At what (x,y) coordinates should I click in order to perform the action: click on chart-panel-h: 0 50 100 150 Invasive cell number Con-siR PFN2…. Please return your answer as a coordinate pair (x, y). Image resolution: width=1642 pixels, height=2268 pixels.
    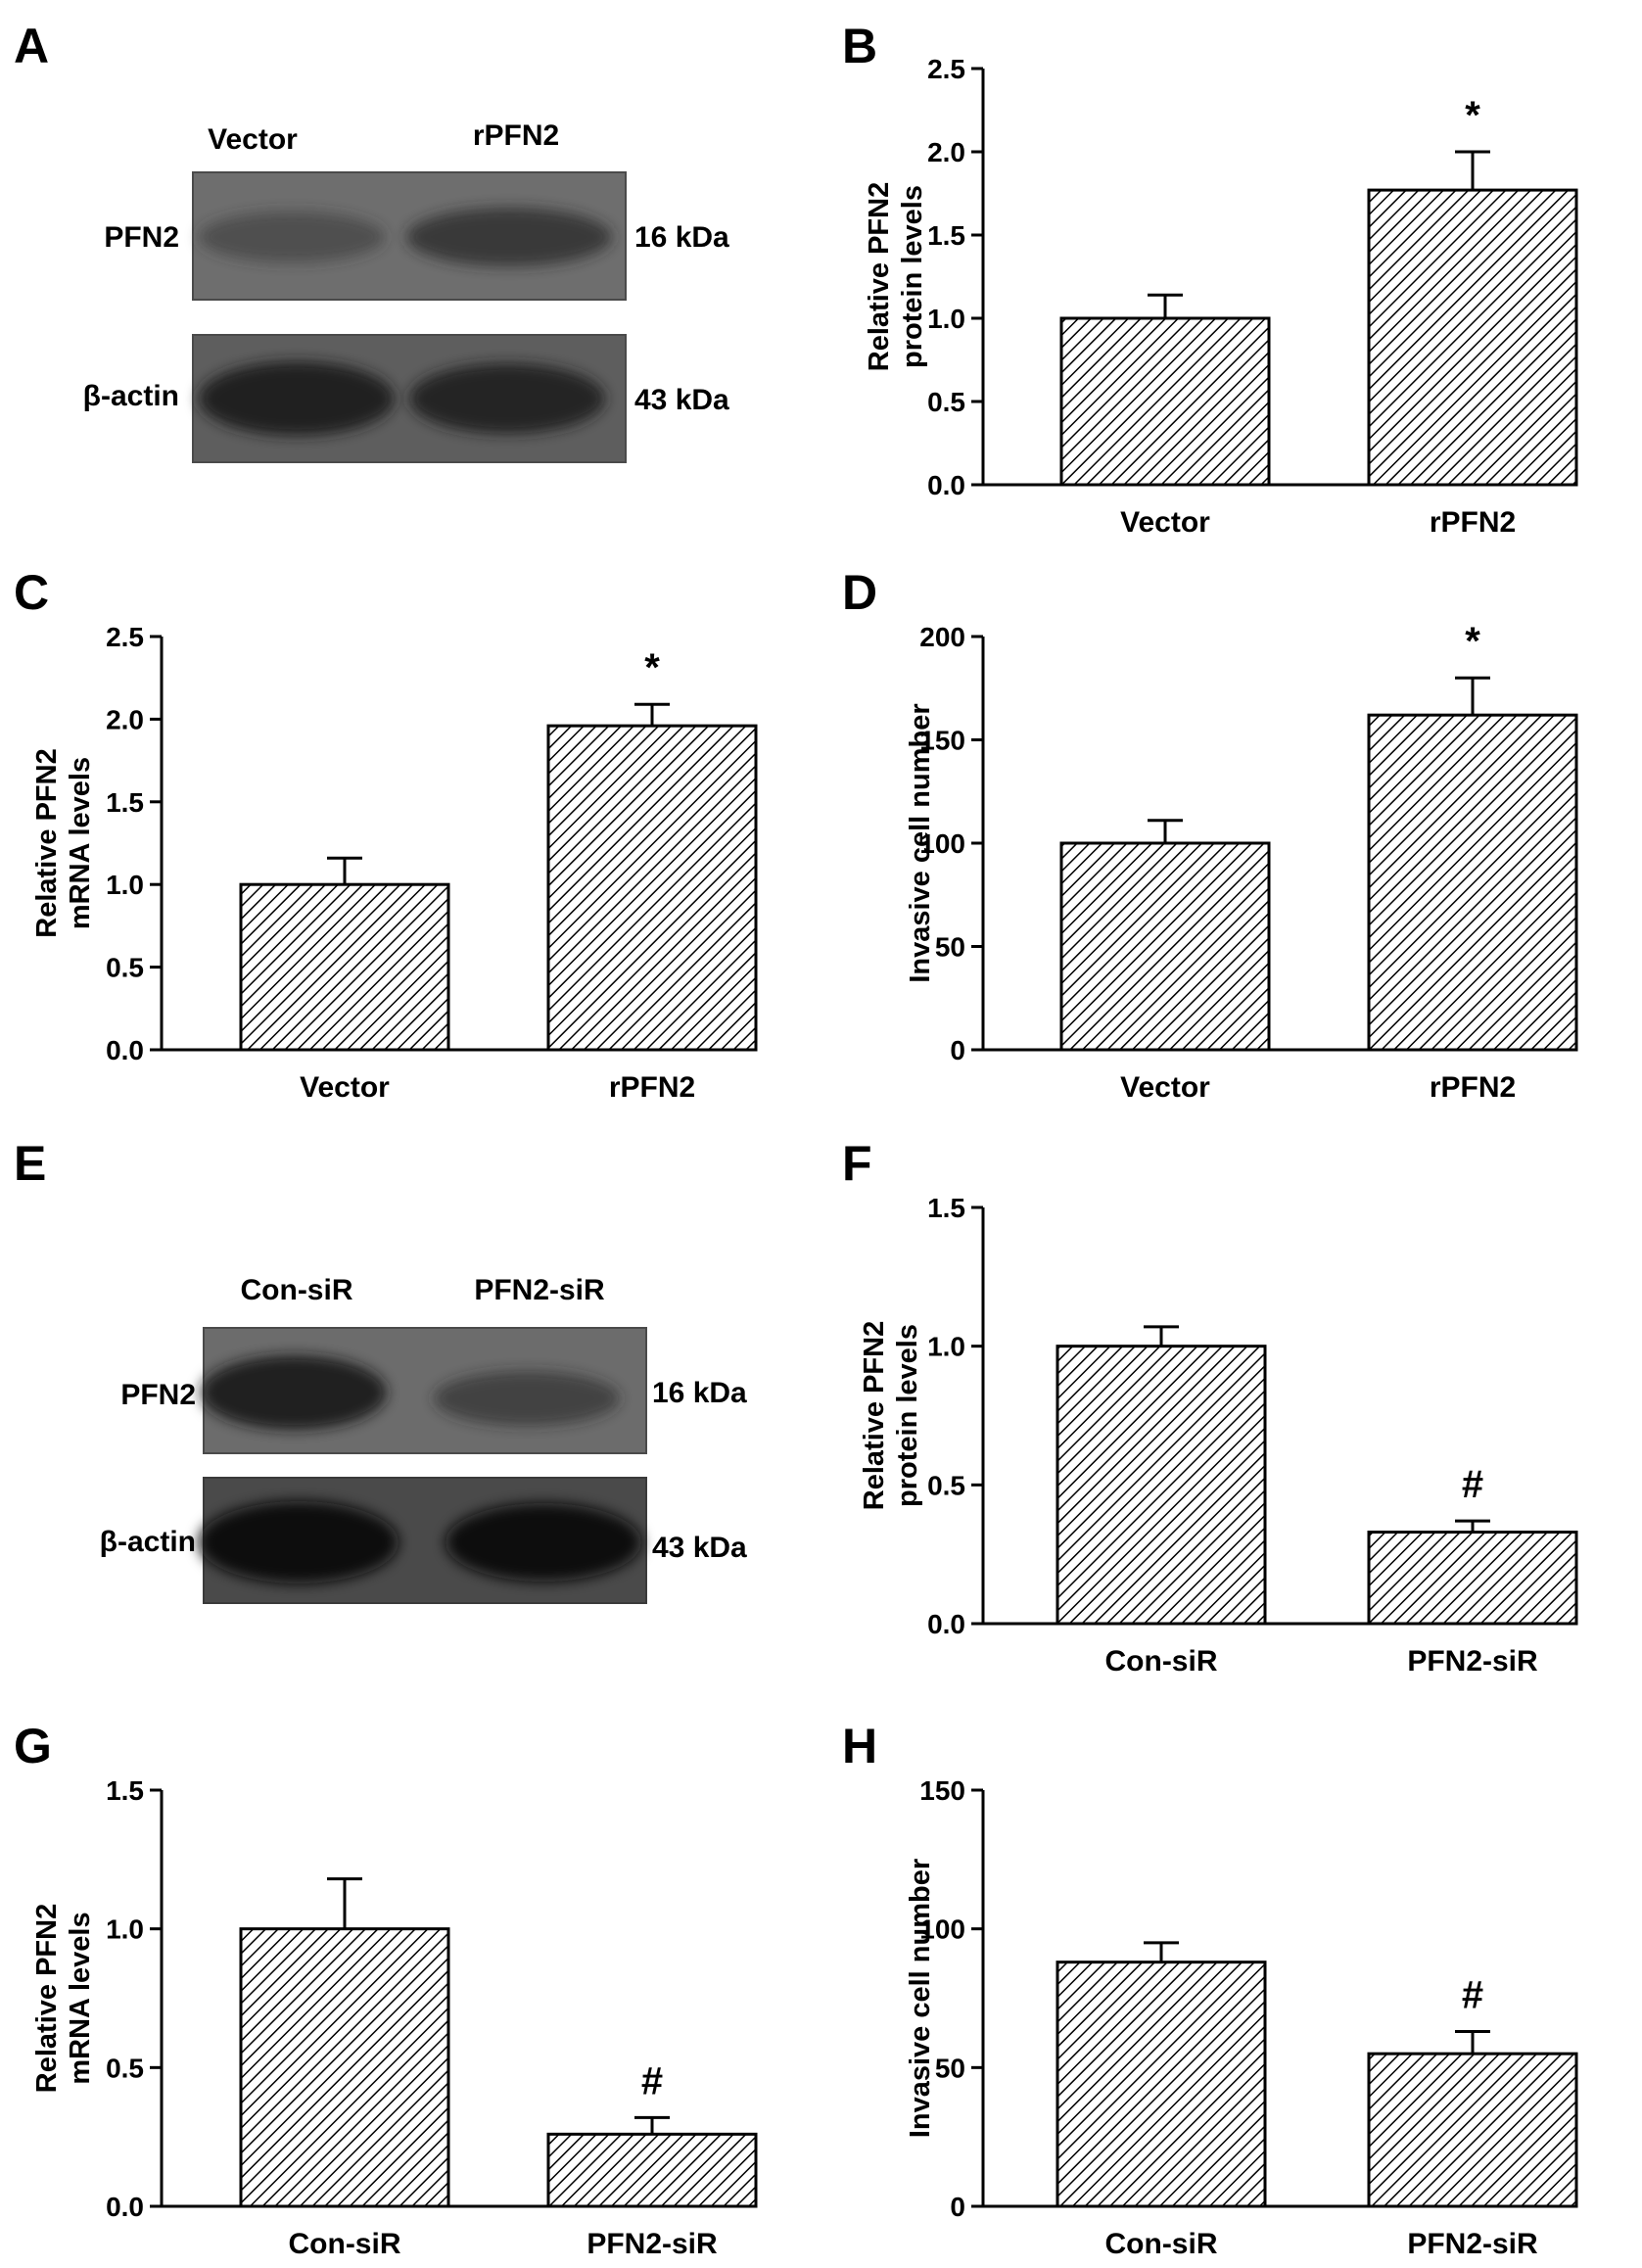
    Looking at the image, I should click on (1242, 2017).